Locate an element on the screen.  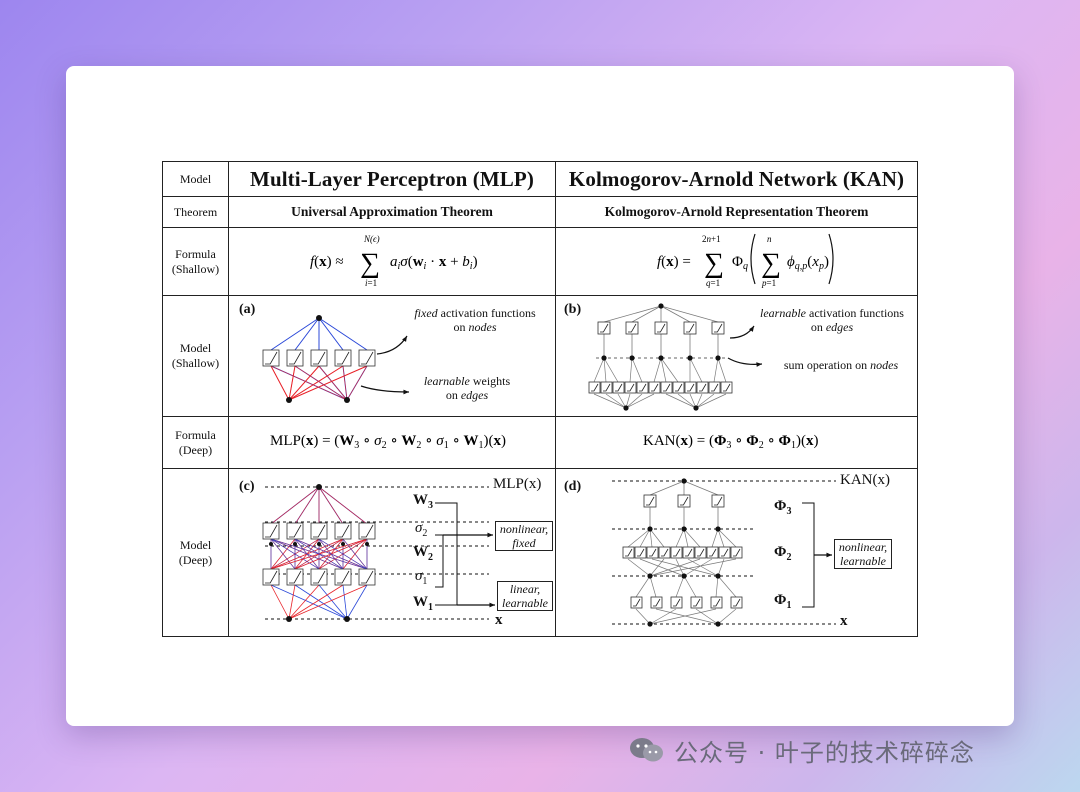
svg-text: n is located at coordinates (769, 239).